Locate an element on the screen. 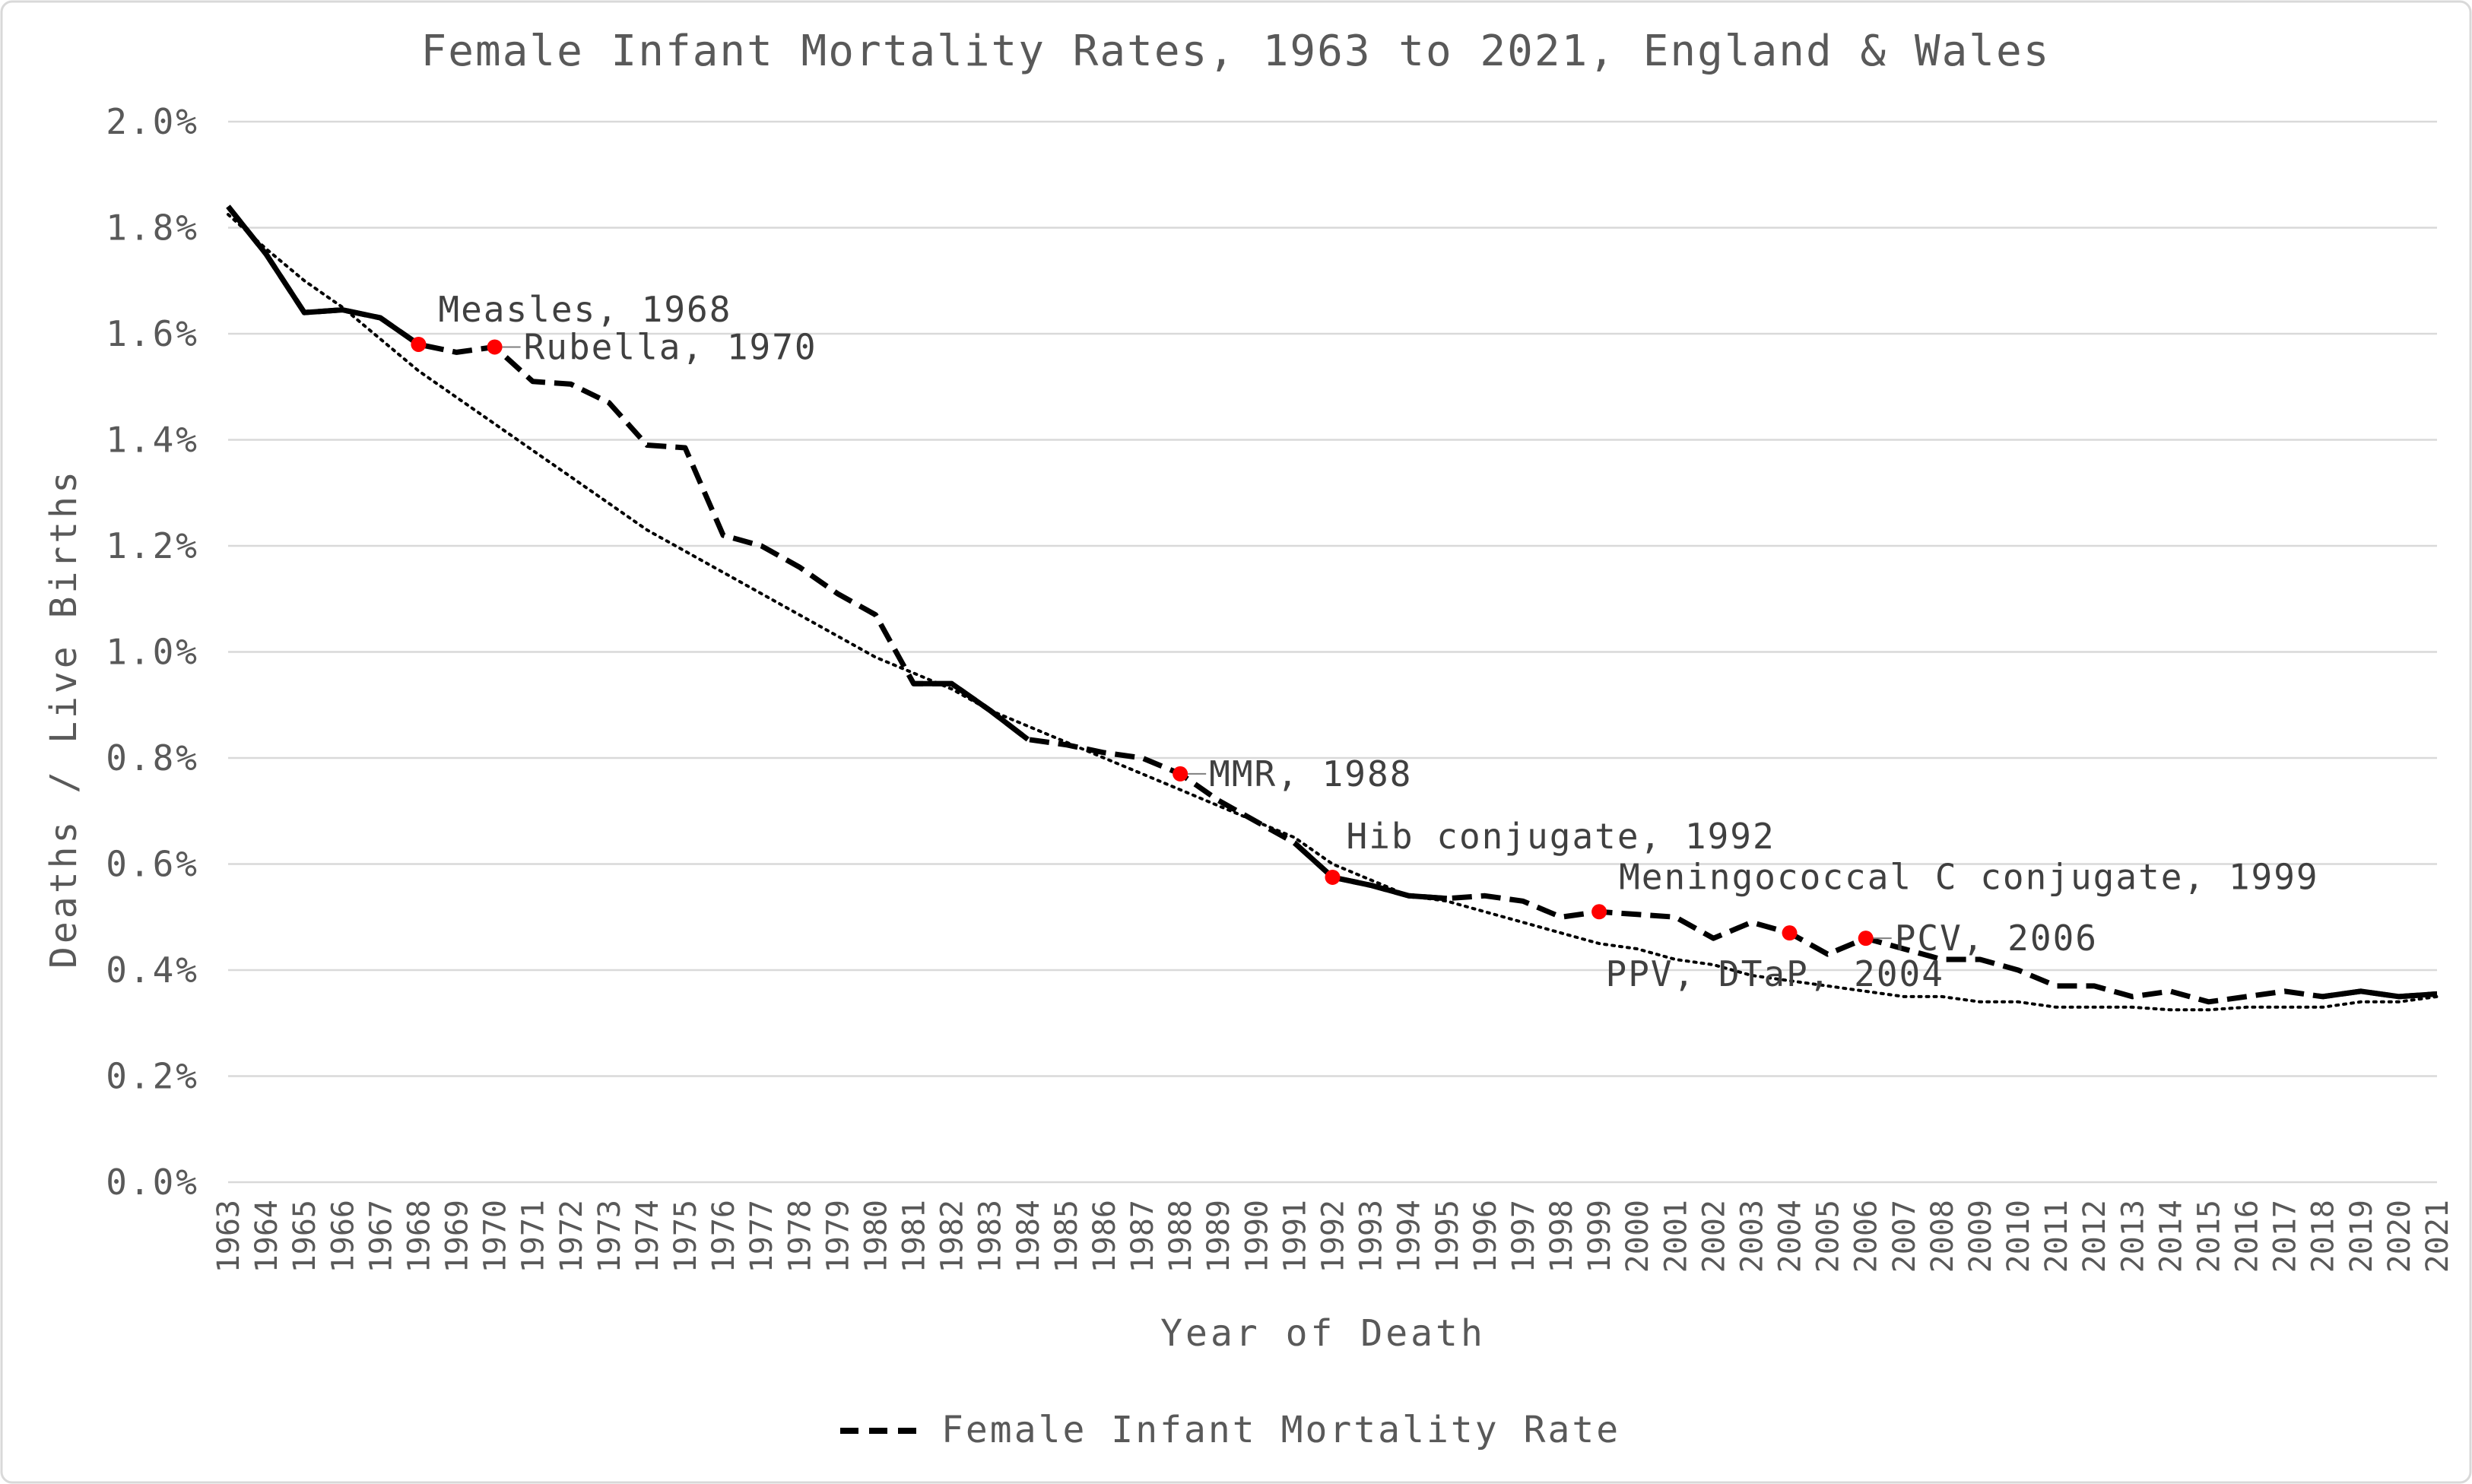 The width and height of the screenshot is (2472, 1484). x-tick-label: 1968 is located at coordinates (419, 1236).